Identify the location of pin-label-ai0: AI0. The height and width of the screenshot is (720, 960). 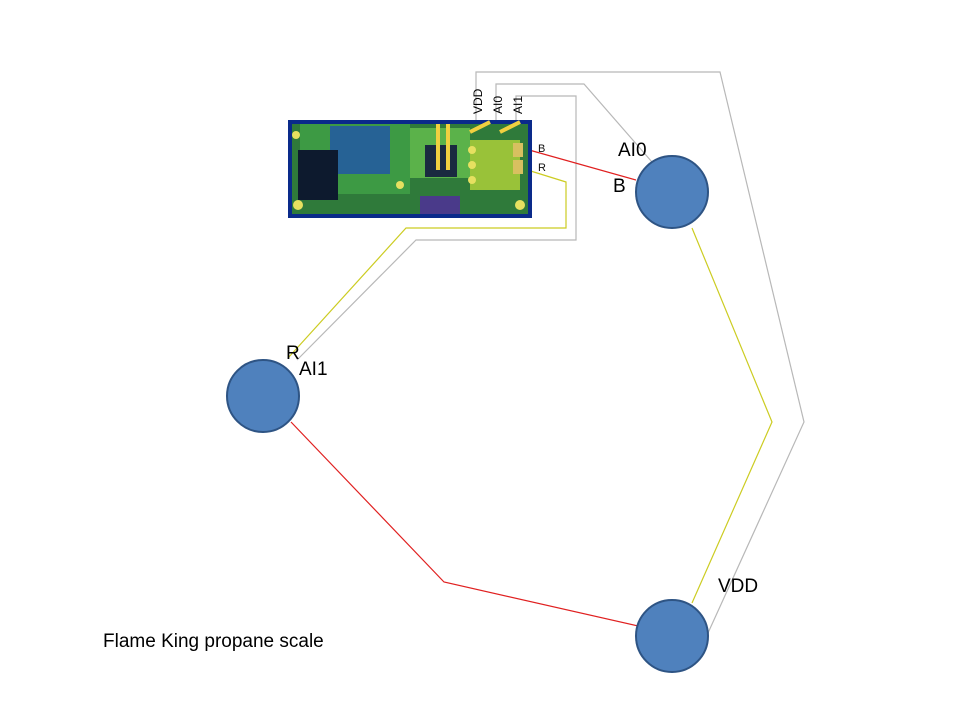
(498, 105).